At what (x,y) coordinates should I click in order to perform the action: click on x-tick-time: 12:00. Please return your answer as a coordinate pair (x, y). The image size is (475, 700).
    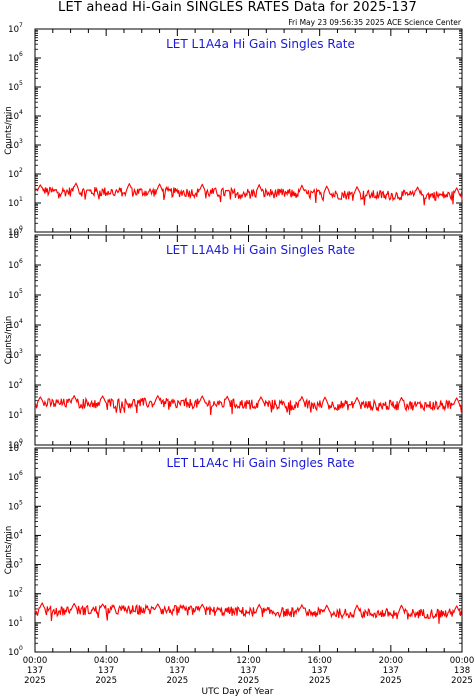
    Looking at the image, I should click on (248, 661).